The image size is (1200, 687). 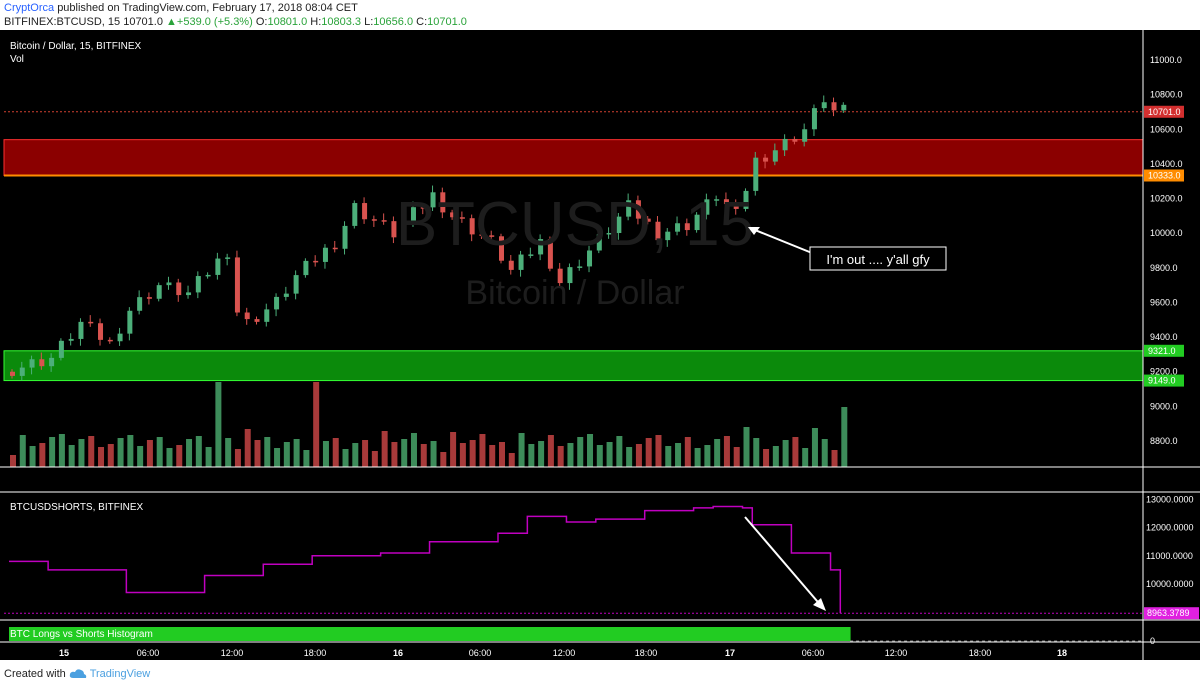 I want to click on support-top-price-tag: 9321.0, so click(x=1162, y=351).